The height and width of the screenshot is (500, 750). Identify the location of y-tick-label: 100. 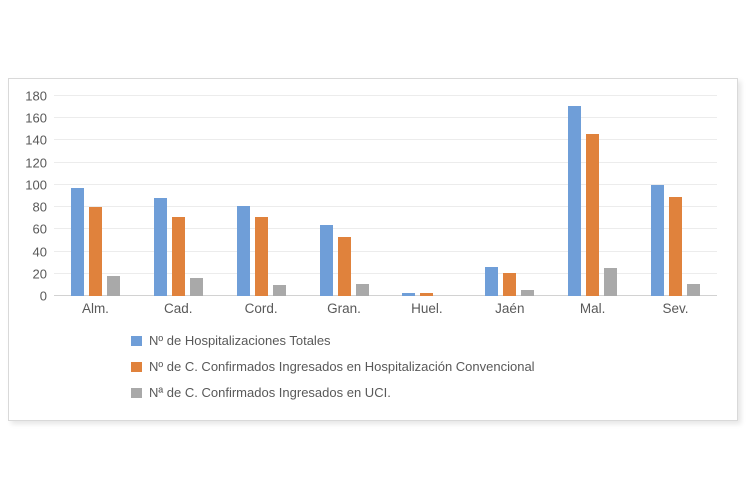
(36, 185).